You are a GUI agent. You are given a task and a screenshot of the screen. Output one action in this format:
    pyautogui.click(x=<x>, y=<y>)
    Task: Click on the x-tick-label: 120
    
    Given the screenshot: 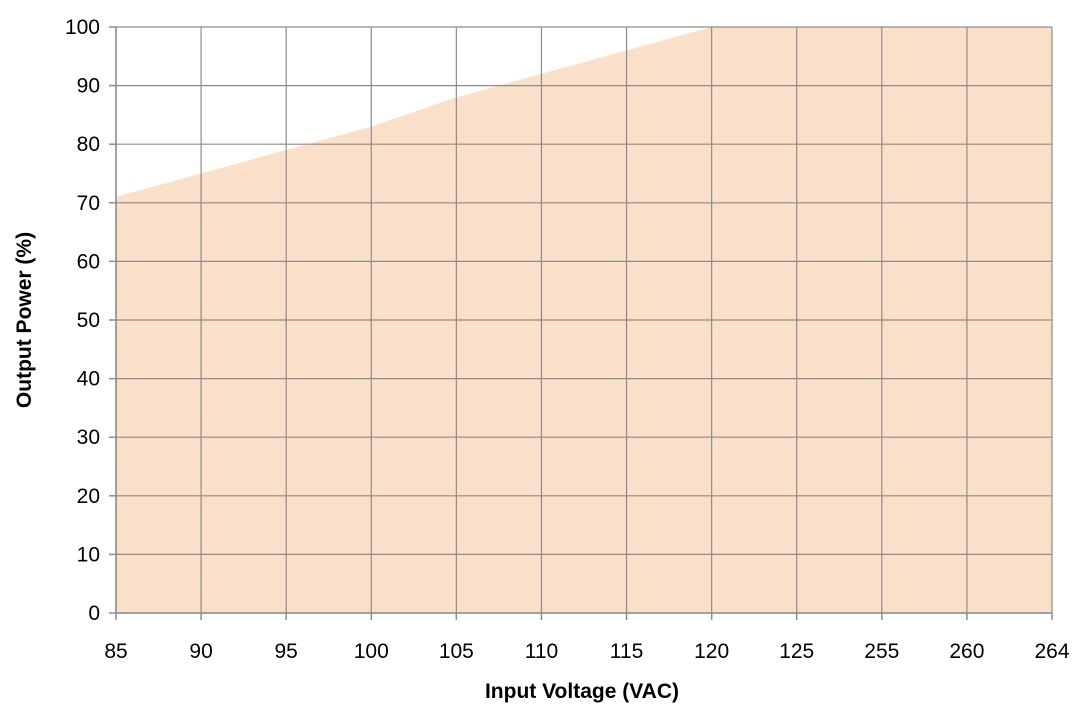 What is the action you would take?
    pyautogui.click(x=711, y=651)
    